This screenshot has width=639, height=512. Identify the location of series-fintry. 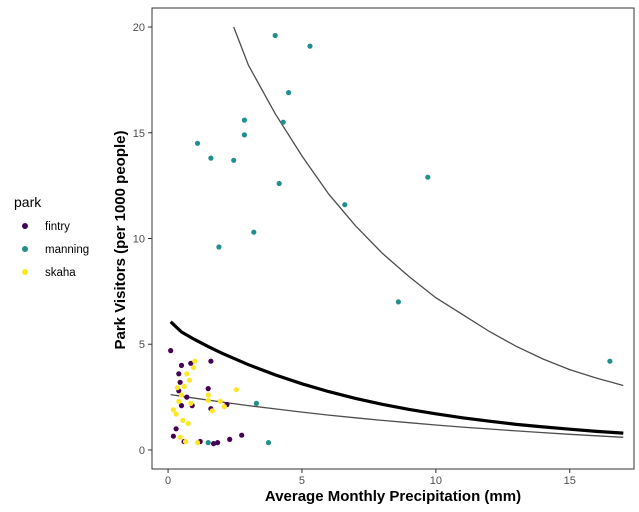
(206, 397).